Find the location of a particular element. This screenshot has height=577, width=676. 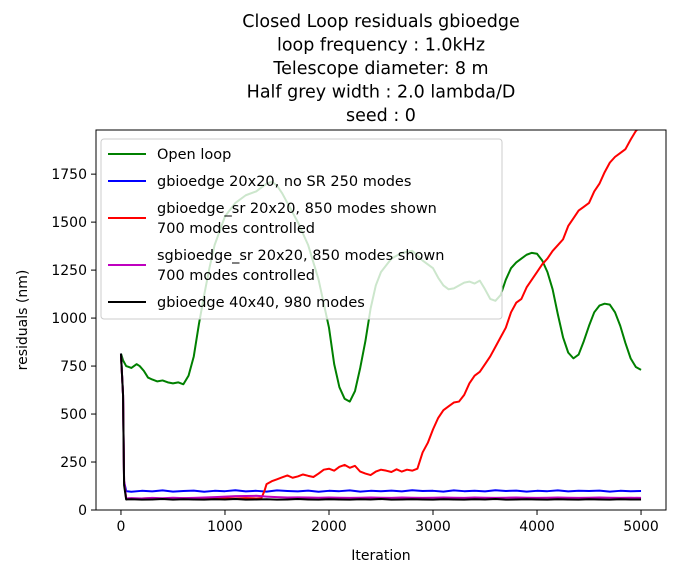

x-tick-label: 2000 is located at coordinates (329, 527).